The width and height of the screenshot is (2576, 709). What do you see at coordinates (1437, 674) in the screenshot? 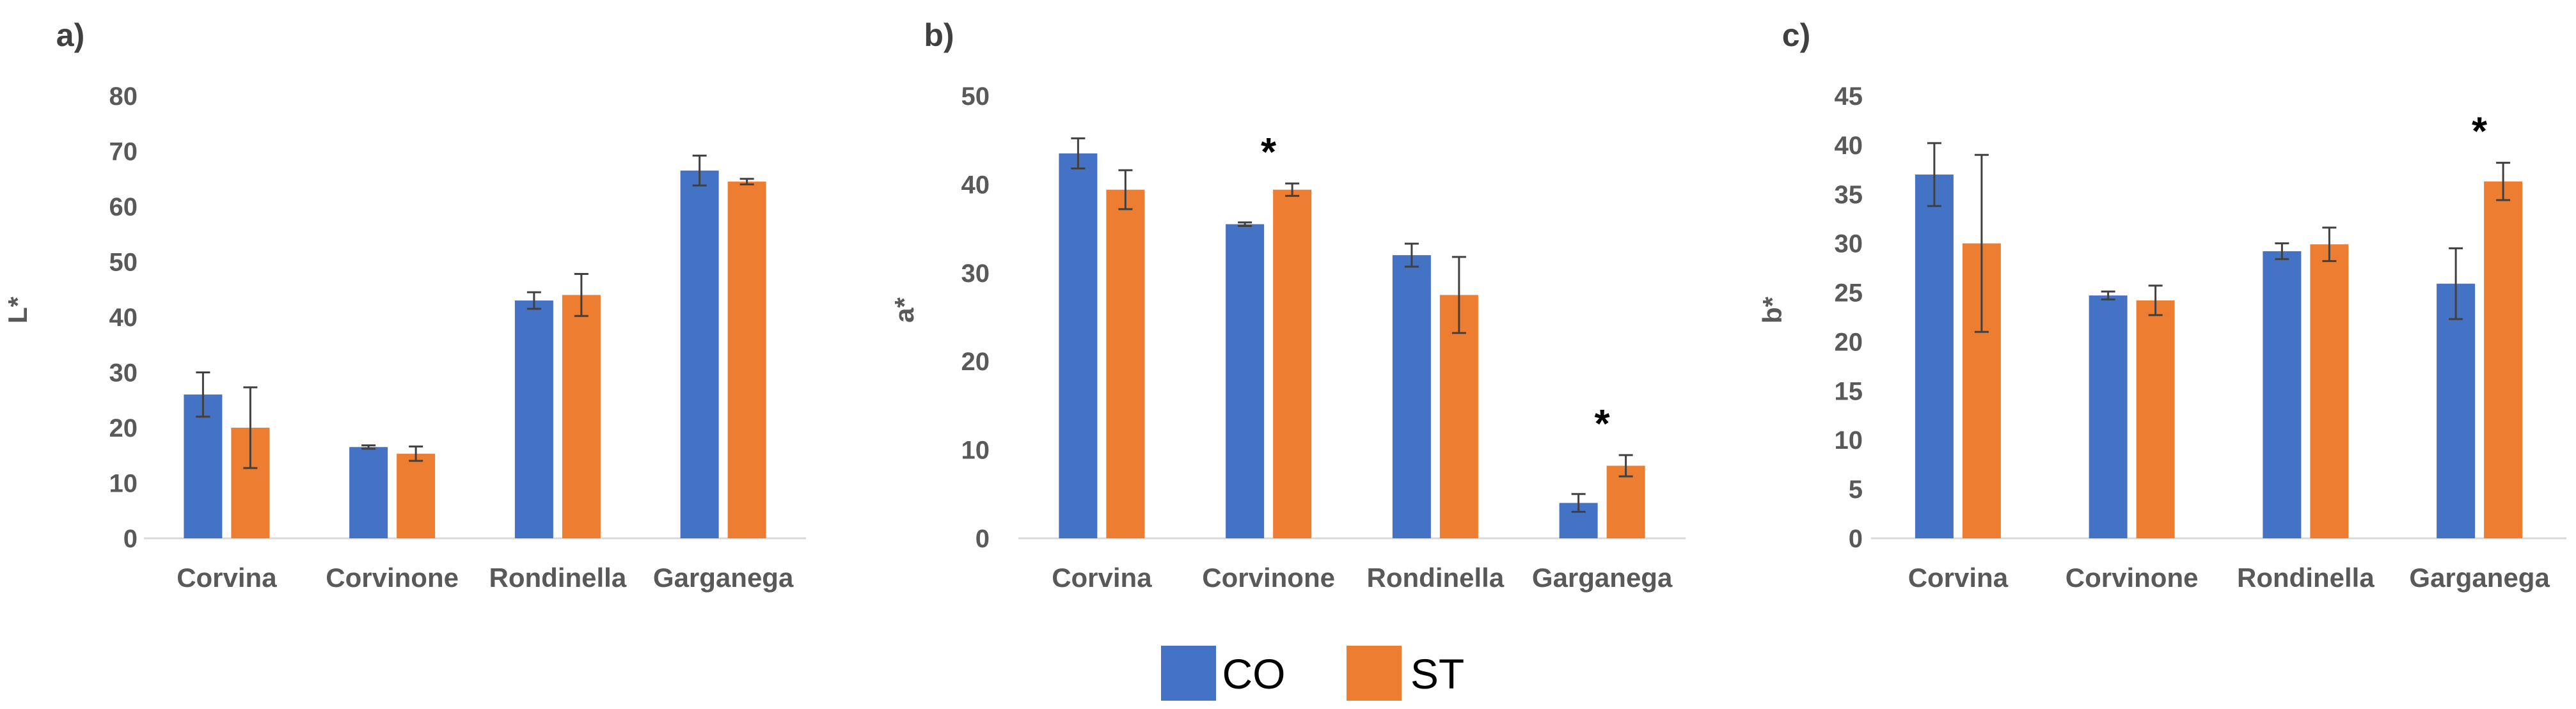
I see `legend-label: ST` at bounding box center [1437, 674].